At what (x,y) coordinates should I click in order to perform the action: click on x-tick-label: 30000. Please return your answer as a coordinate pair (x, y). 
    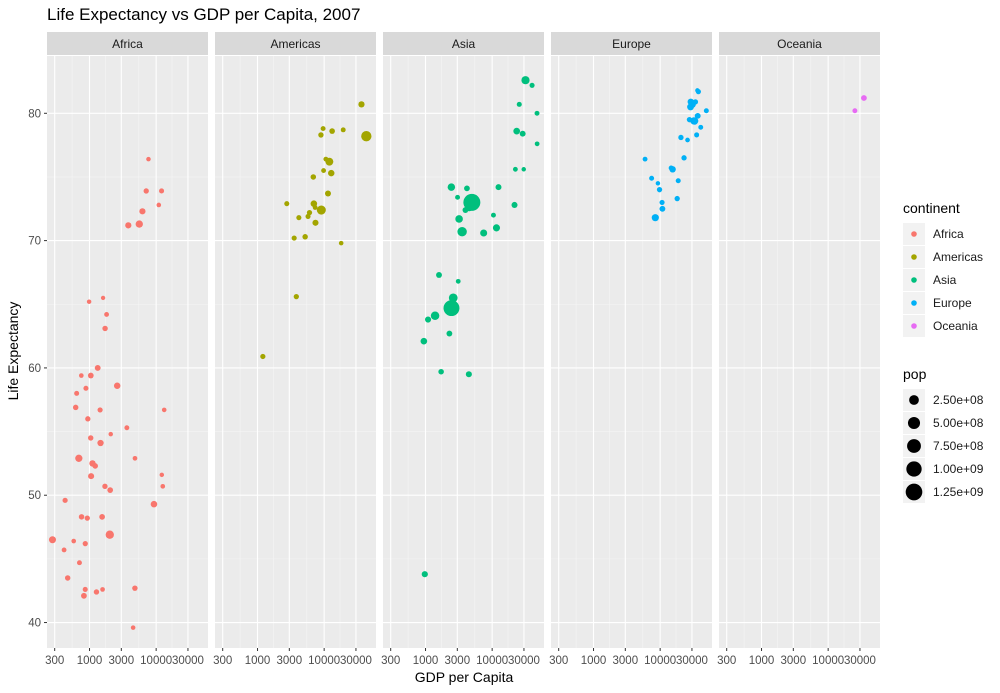
    Looking at the image, I should click on (524, 661).